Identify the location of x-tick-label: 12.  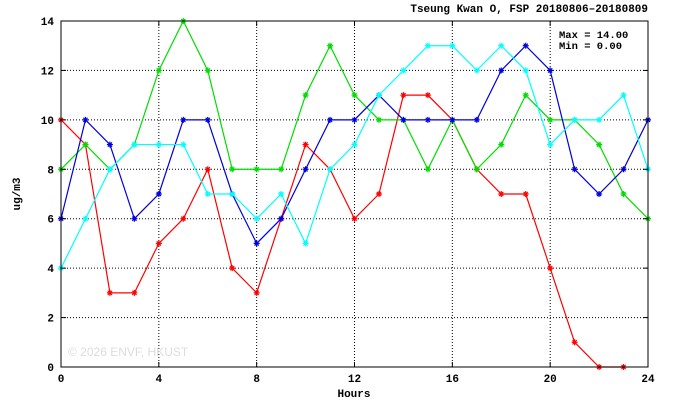
(354, 380).